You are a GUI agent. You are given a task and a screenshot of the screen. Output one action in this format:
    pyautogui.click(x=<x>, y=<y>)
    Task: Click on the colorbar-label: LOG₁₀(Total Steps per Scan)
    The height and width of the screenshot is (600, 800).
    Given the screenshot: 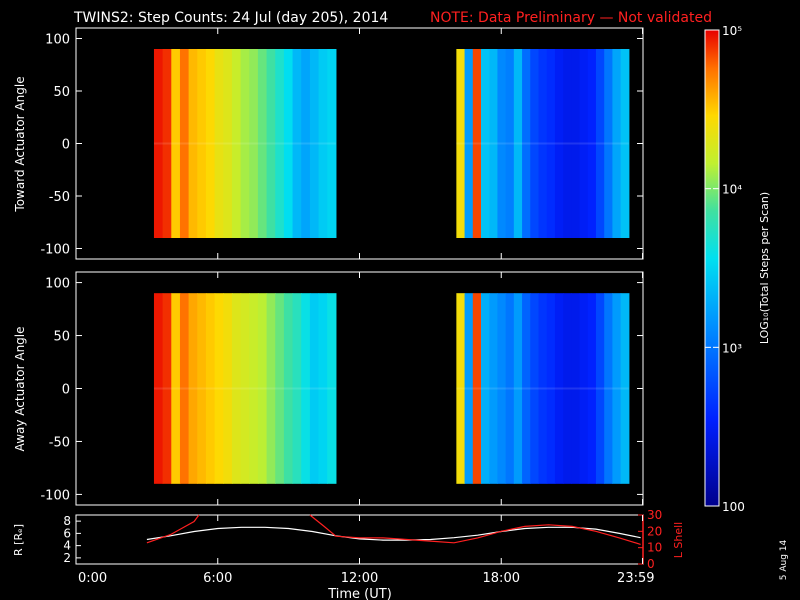 What is the action you would take?
    pyautogui.click(x=764, y=268)
    